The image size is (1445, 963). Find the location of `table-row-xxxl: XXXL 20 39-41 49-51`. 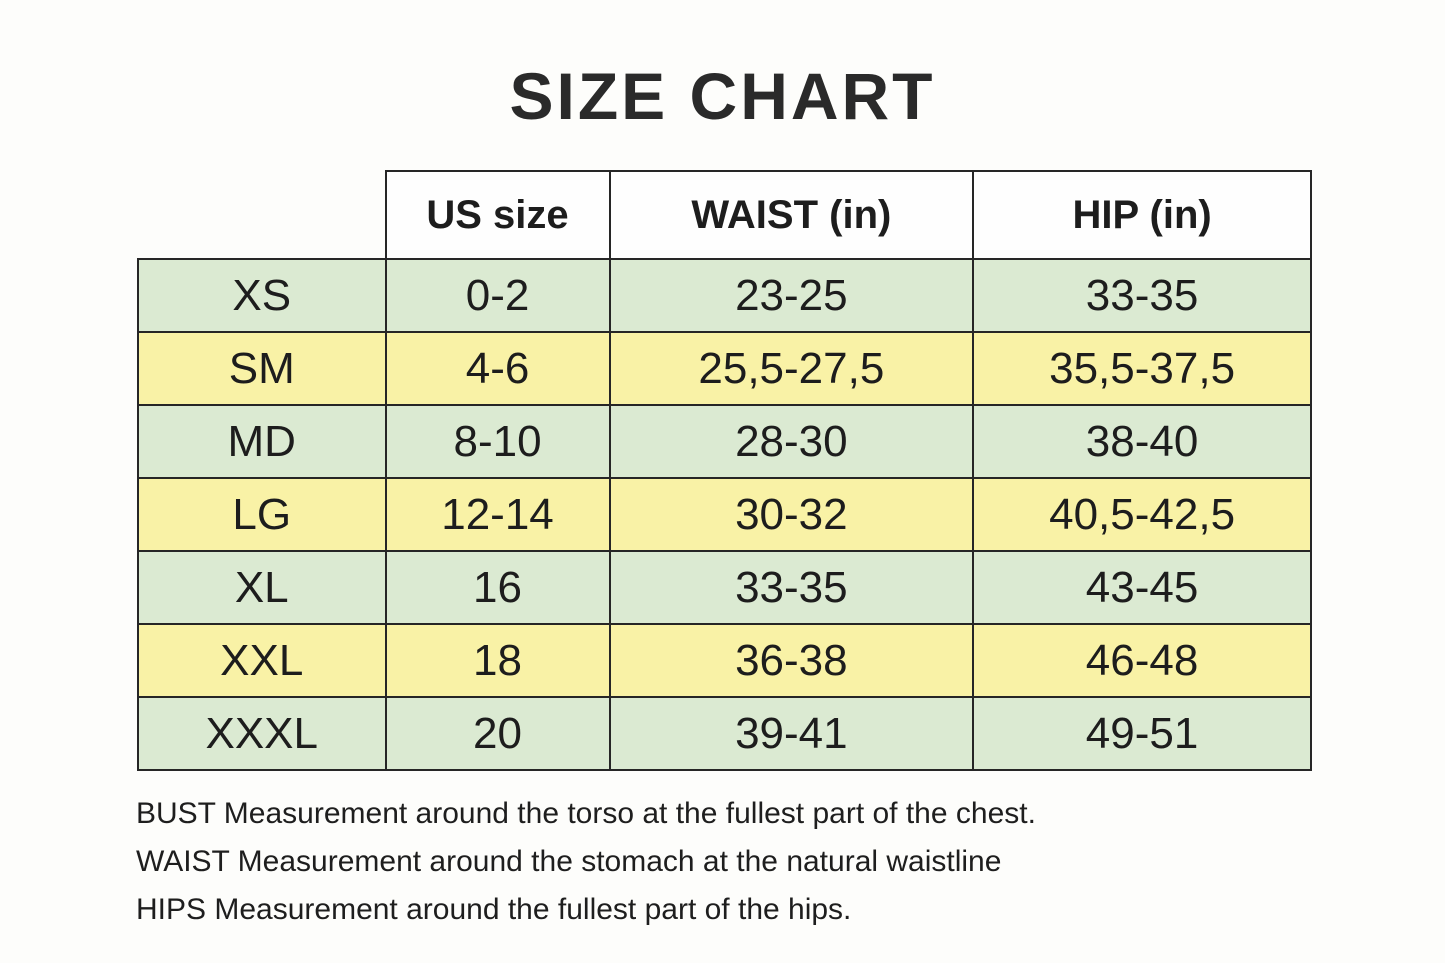

table-row-xxxl: XXXL 20 39-41 49-51 is located at coordinates (724, 733).